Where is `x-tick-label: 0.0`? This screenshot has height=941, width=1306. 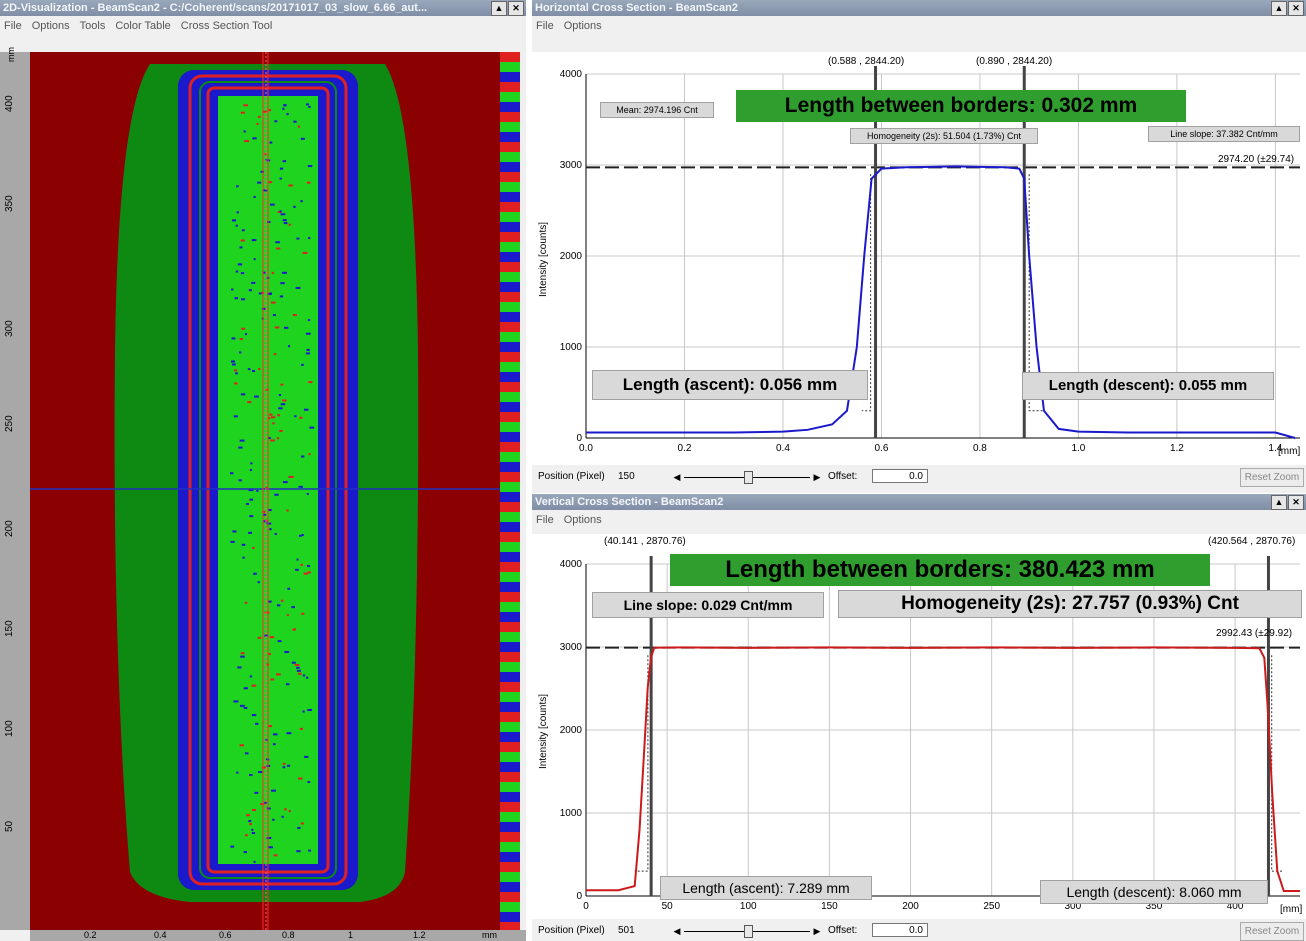 x-tick-label: 0.0 is located at coordinates (586, 448).